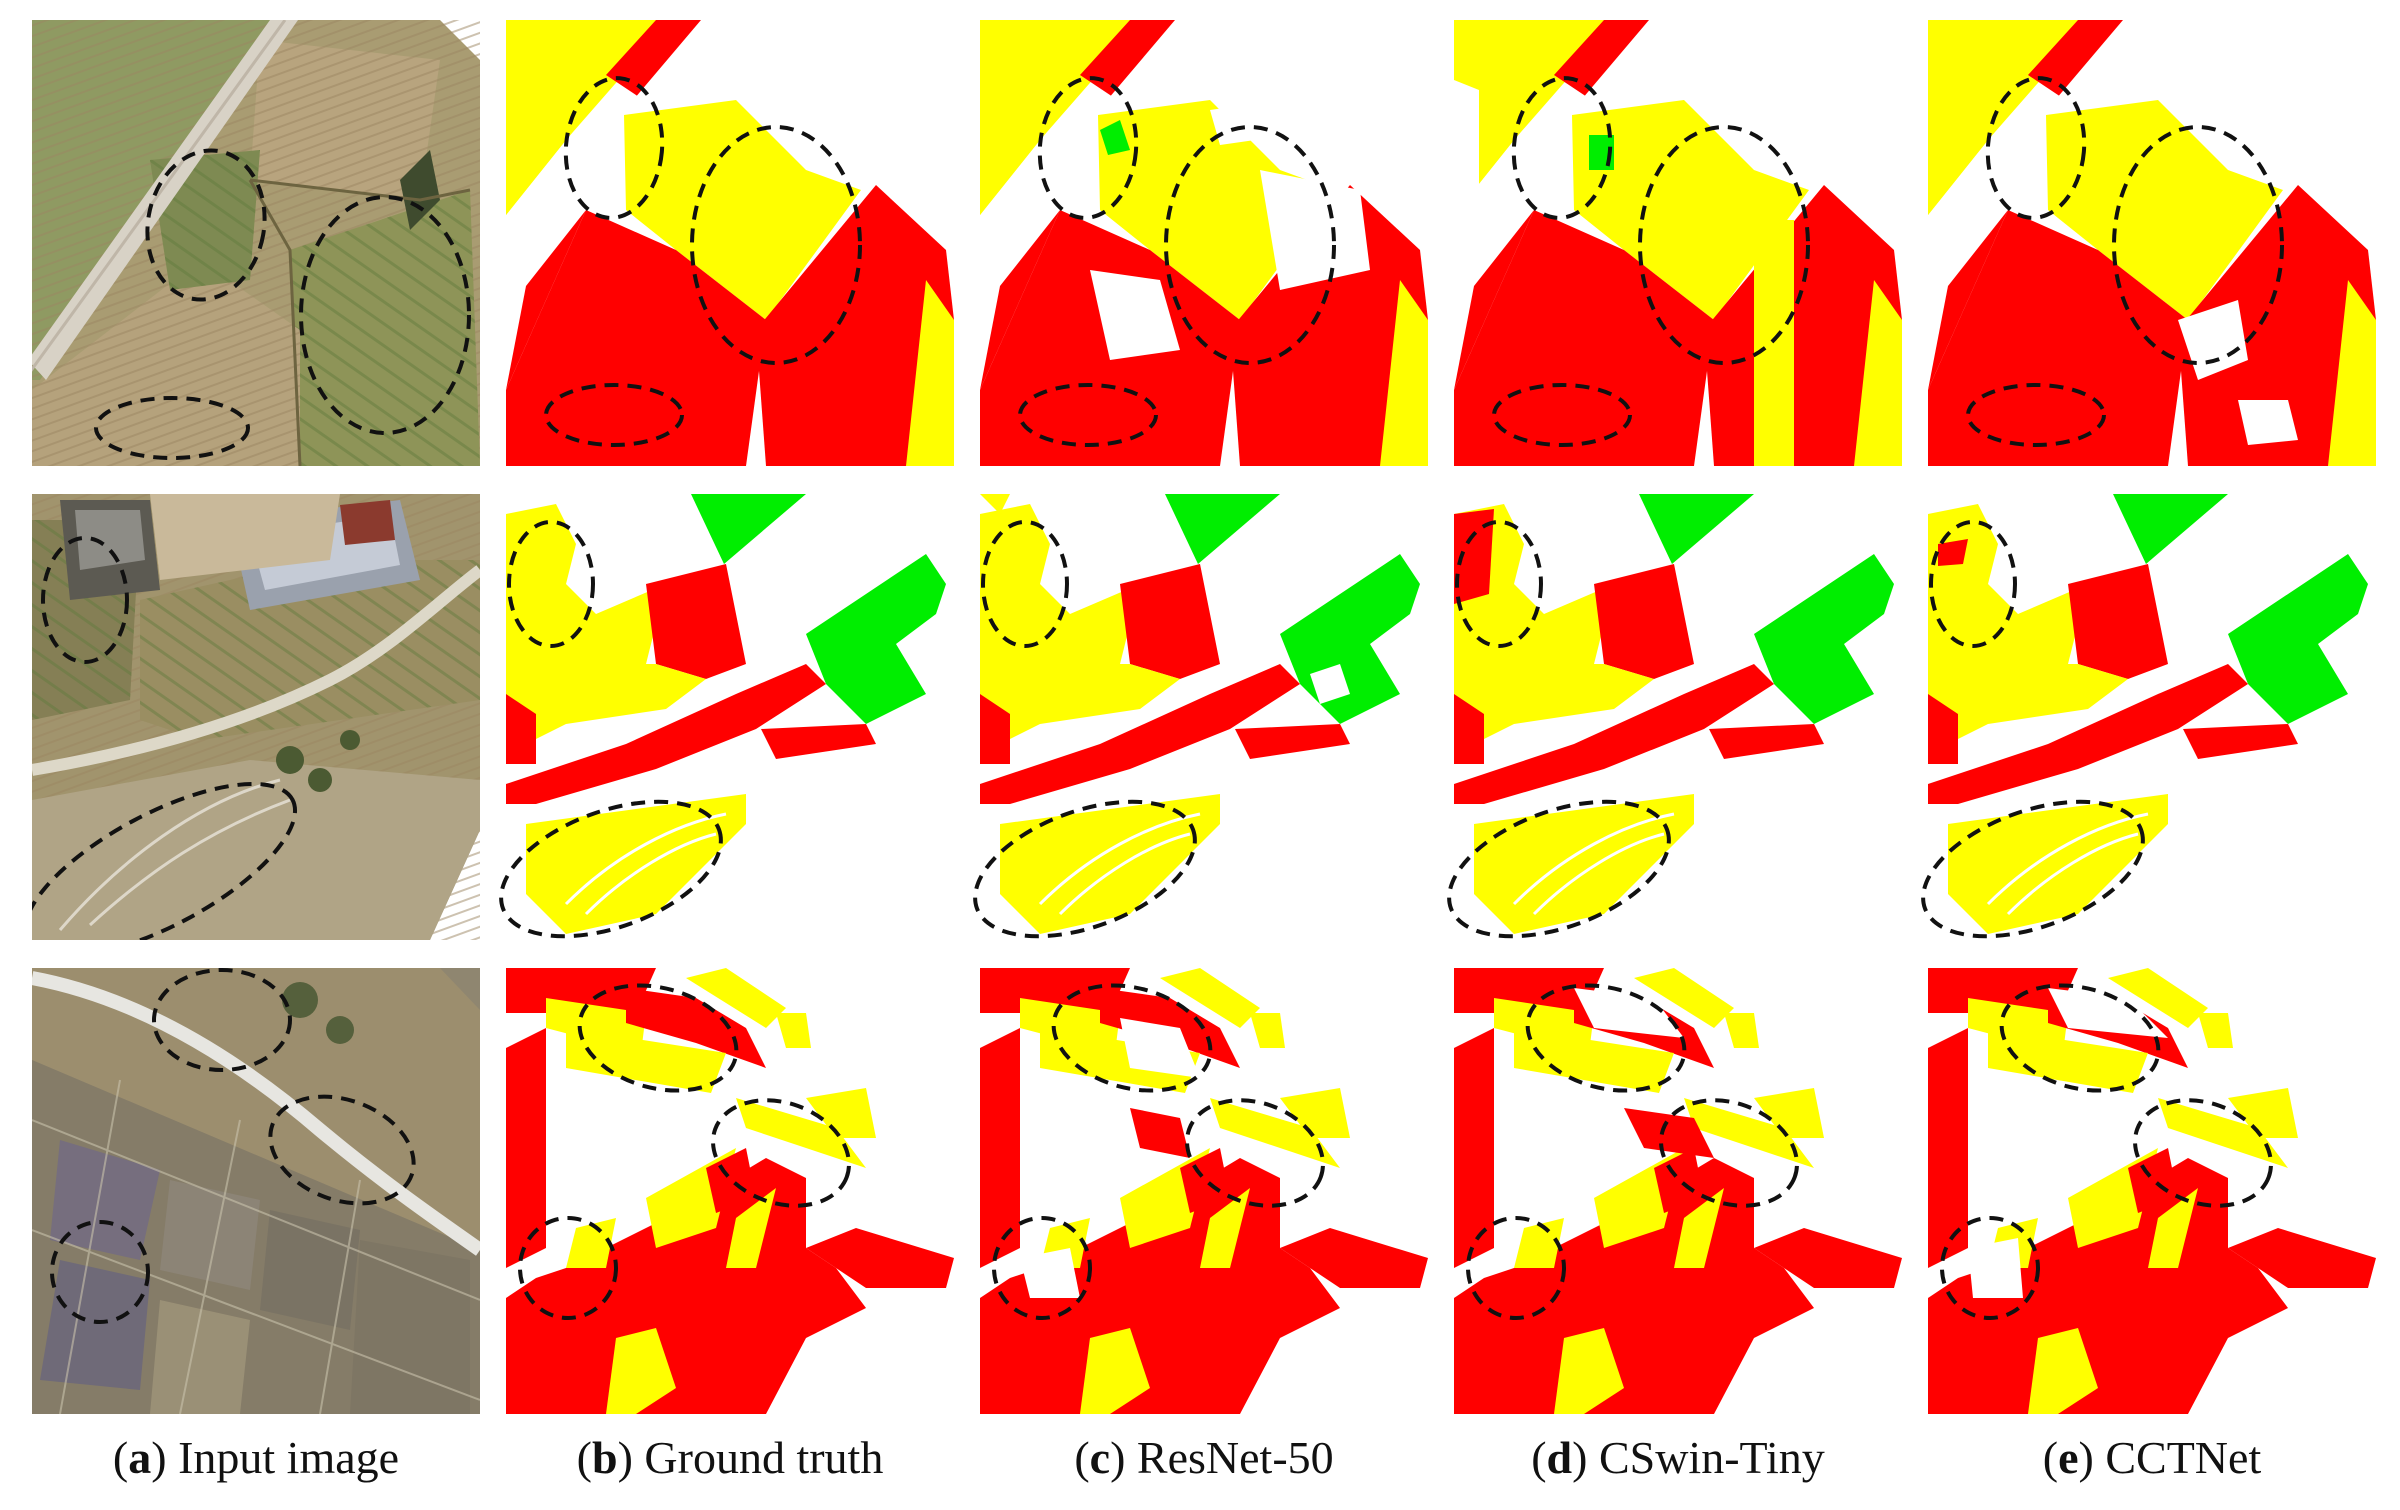  What do you see at coordinates (730, 1457) in the screenshot?
I see `caption-b: (b) Ground truth` at bounding box center [730, 1457].